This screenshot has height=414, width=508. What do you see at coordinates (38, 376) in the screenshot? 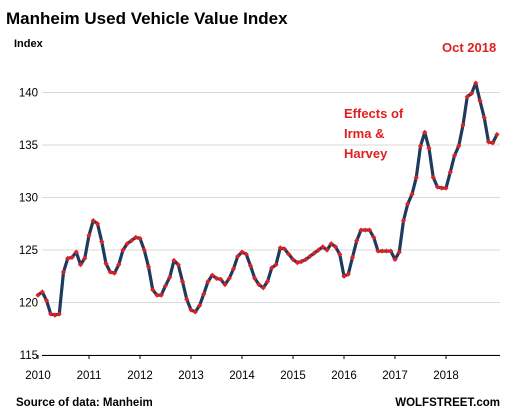
I see `x-tick-label: 2010` at bounding box center [38, 376].